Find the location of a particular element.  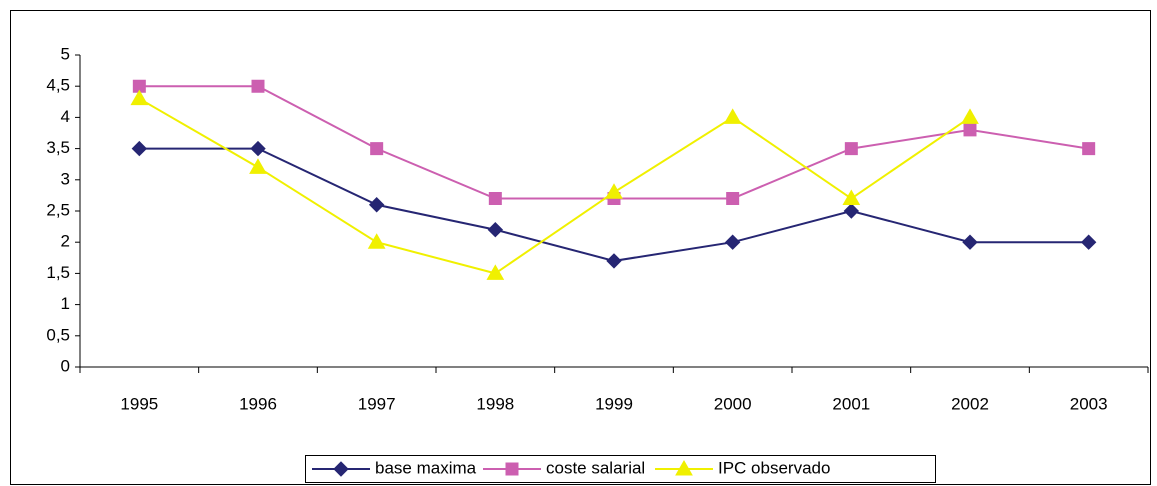

y-tick-label: 4 is located at coordinates (65, 116).